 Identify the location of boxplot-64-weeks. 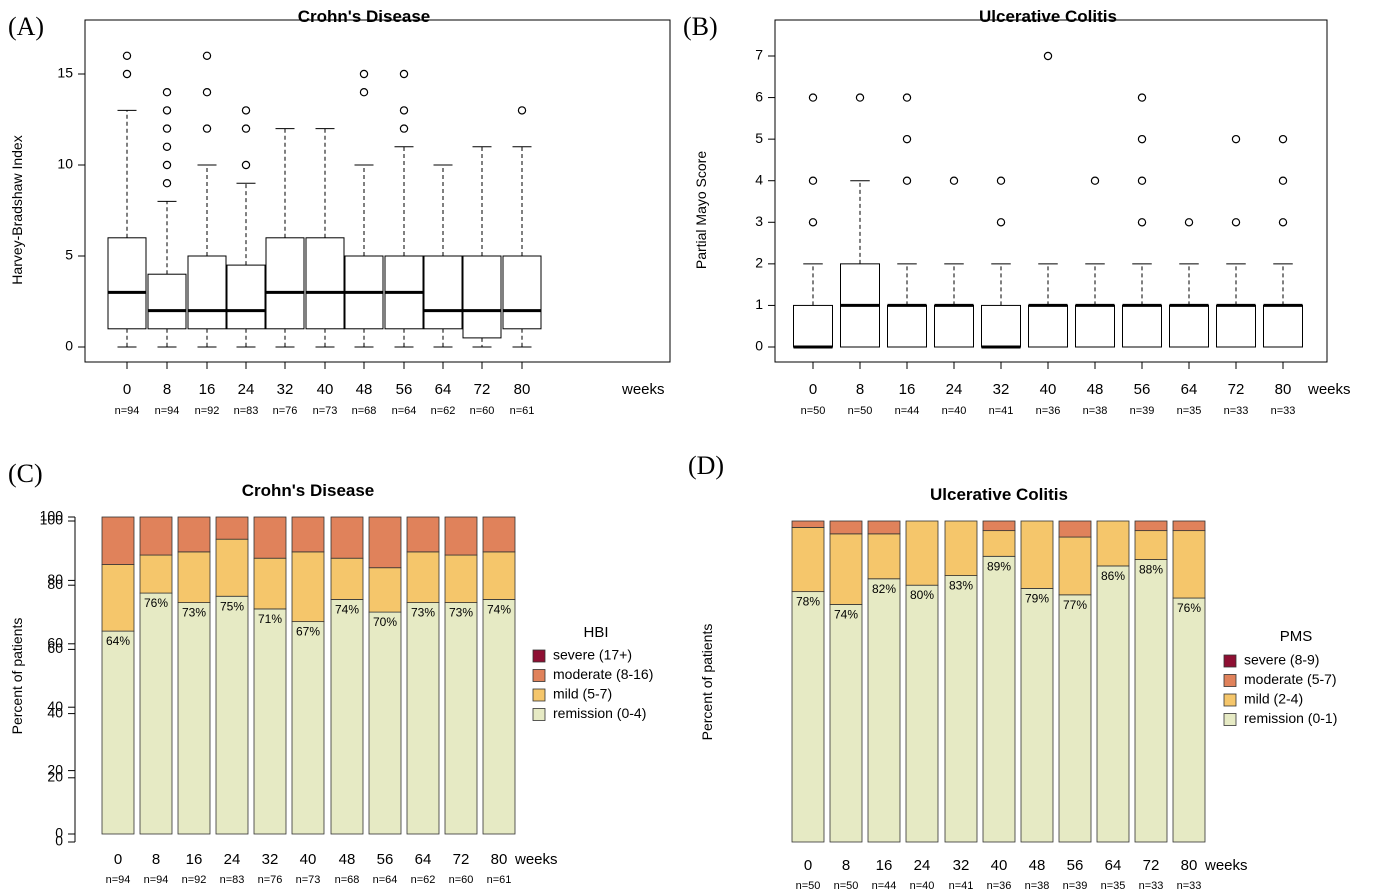
(1189, 283).